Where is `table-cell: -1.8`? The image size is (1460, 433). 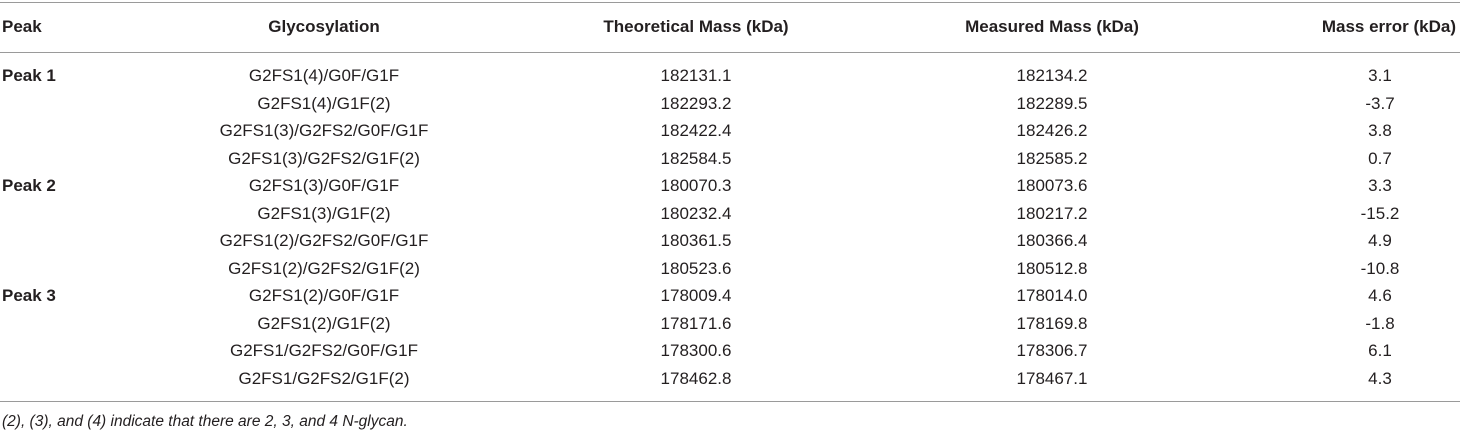 table-cell: -1.8 is located at coordinates (1380, 323).